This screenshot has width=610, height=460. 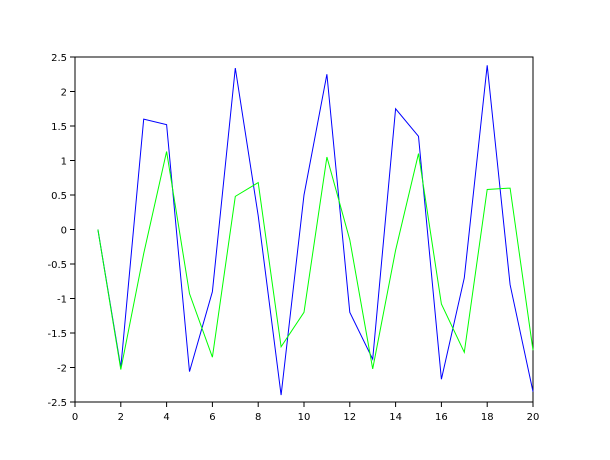 What do you see at coordinates (64, 162) in the screenshot?
I see `y-tick-label: 1` at bounding box center [64, 162].